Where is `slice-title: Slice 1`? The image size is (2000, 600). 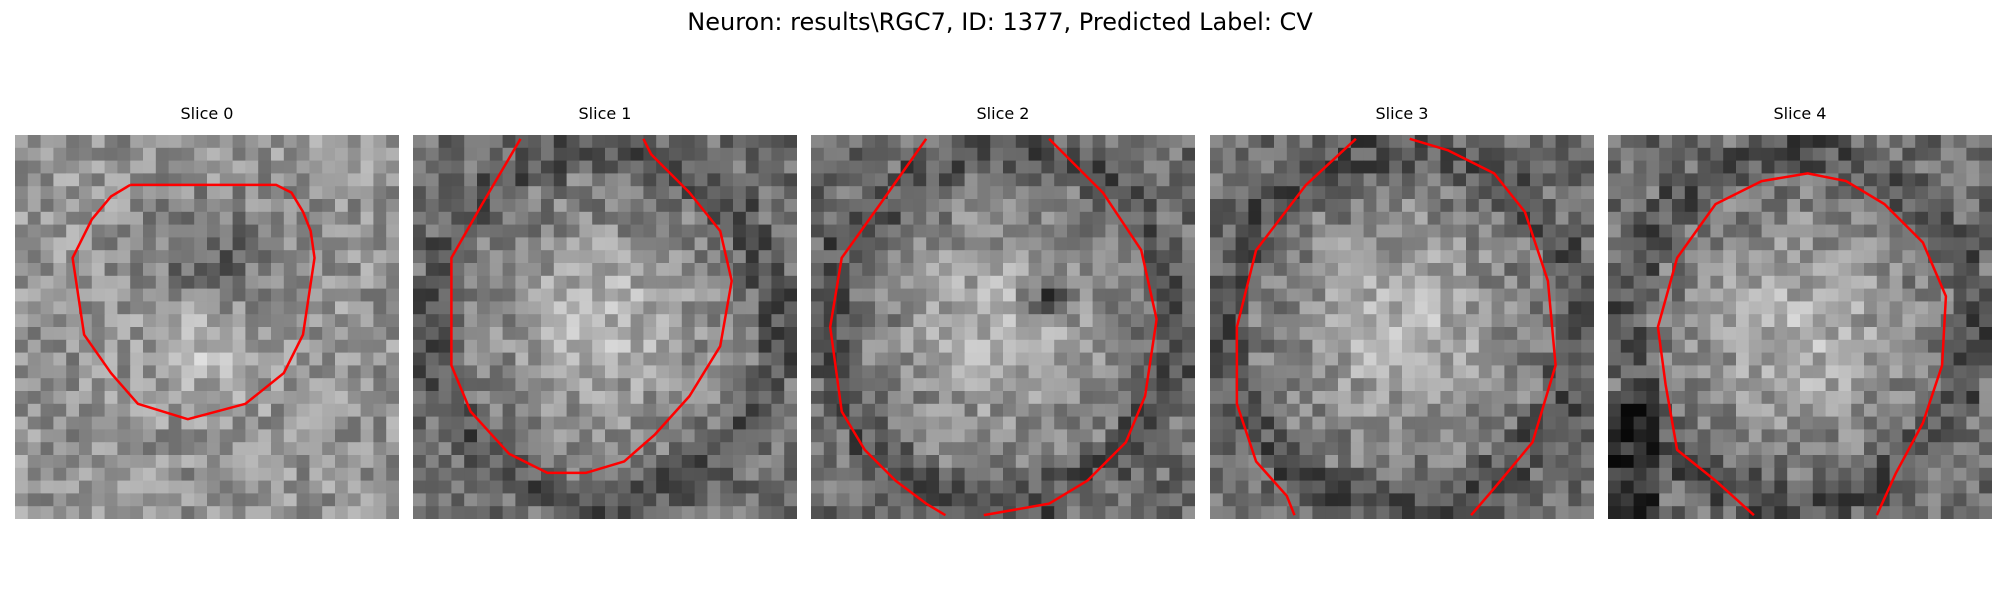
slice-title: Slice 1 is located at coordinates (605, 113).